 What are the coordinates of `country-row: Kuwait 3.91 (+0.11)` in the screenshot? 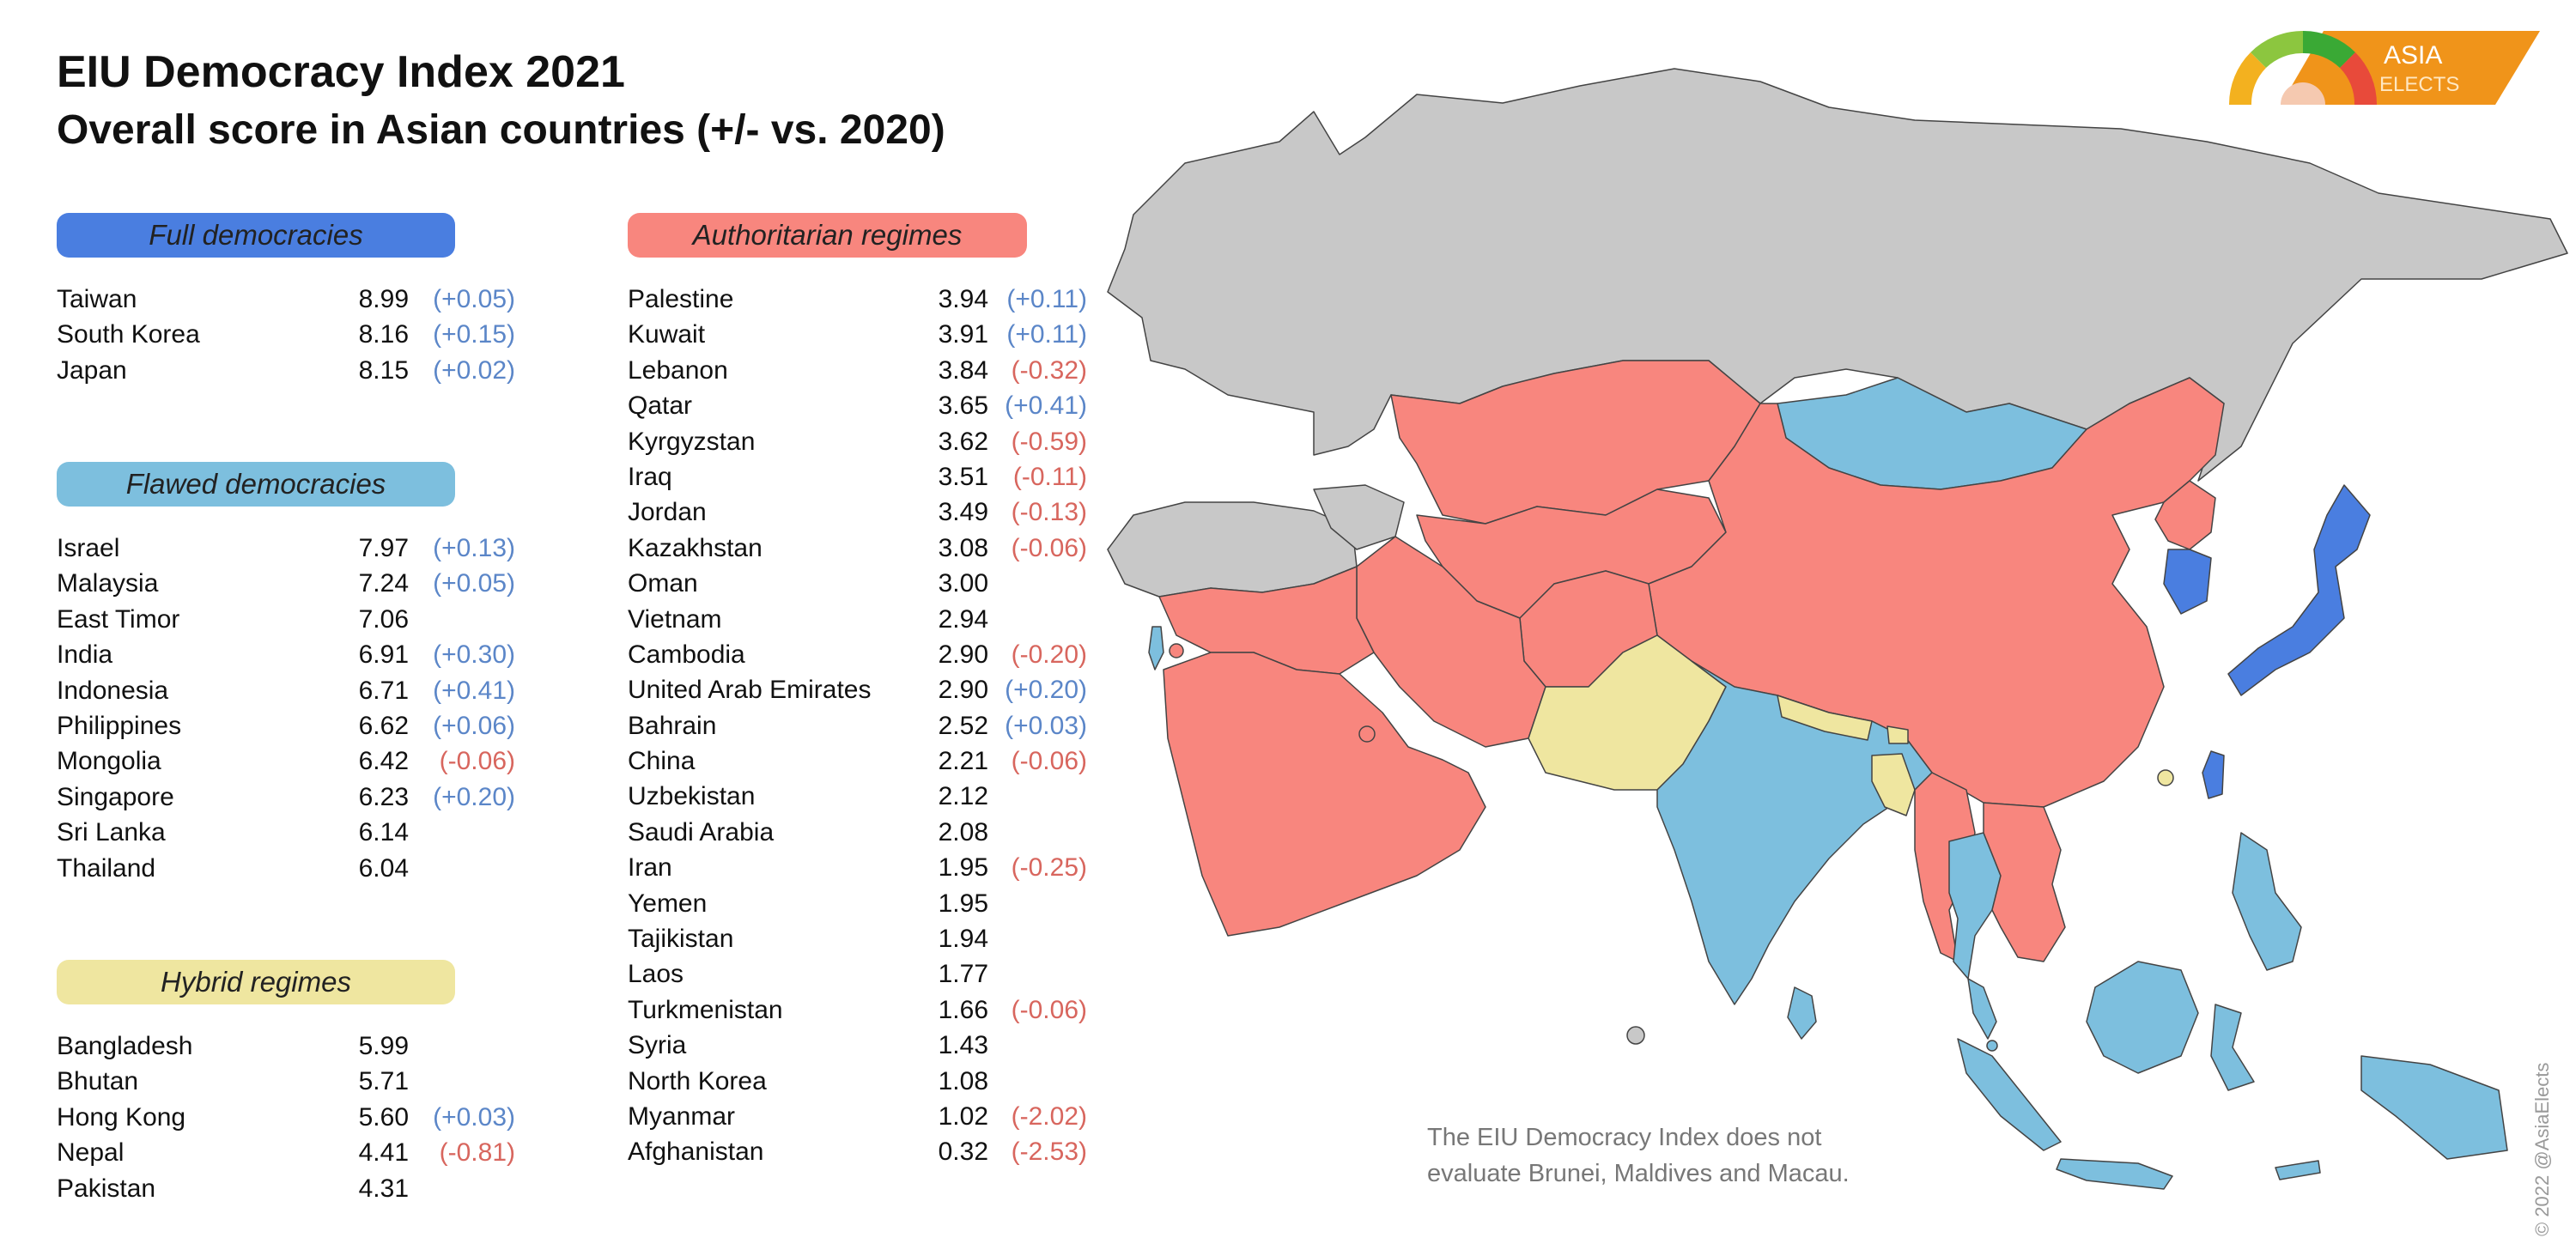 It's located at (857, 334).